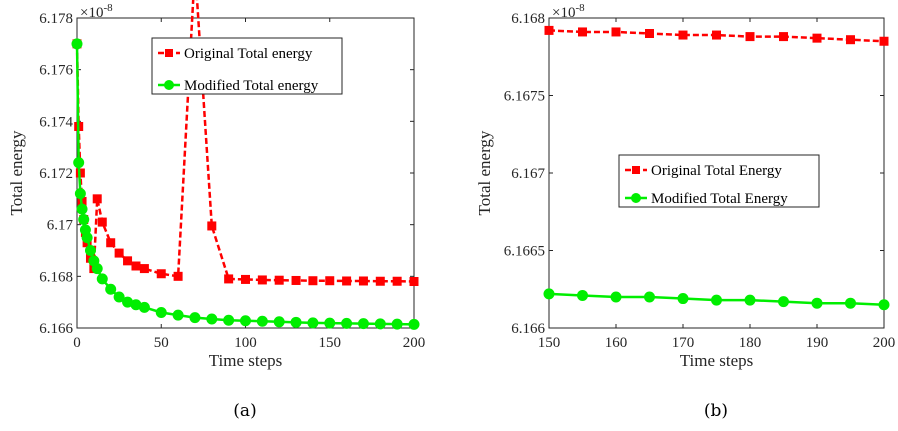  I want to click on panel-a-legend-modified-label: Modified Total energy, so click(251, 86).